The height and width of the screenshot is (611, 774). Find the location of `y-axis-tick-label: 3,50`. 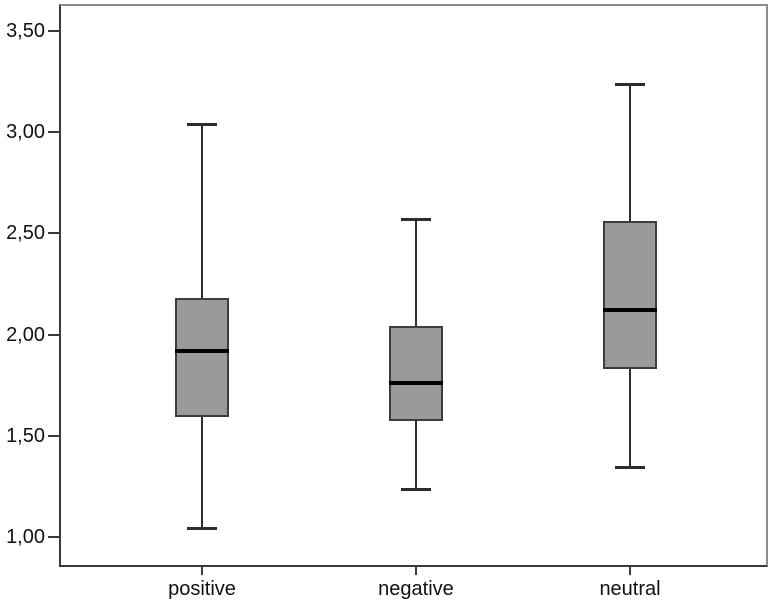

y-axis-tick-label: 3,50 is located at coordinates (25, 31).